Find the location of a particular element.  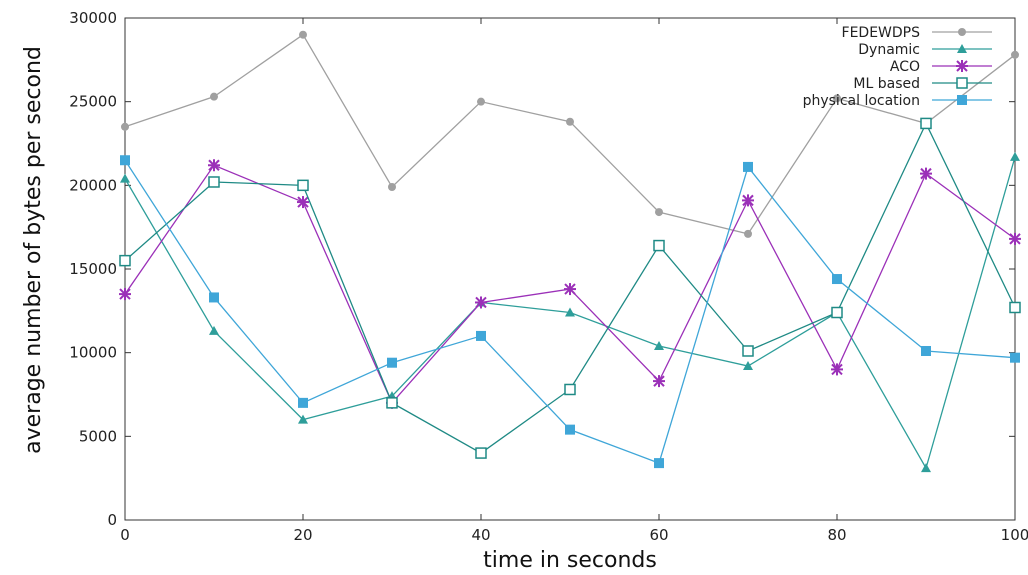

x-tick-label: 20 is located at coordinates (302, 535).